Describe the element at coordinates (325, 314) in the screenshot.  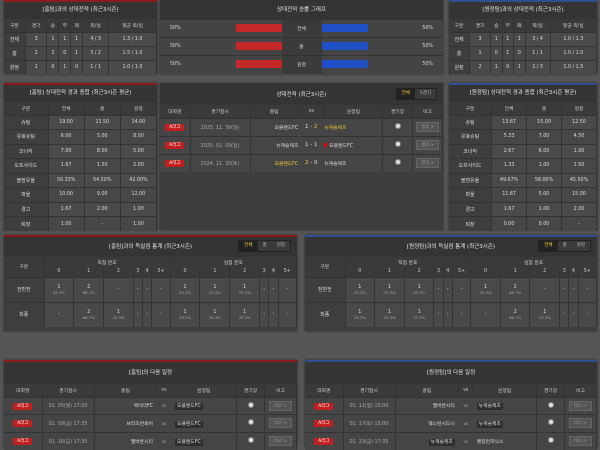
I see `row-label: 최종` at that location.